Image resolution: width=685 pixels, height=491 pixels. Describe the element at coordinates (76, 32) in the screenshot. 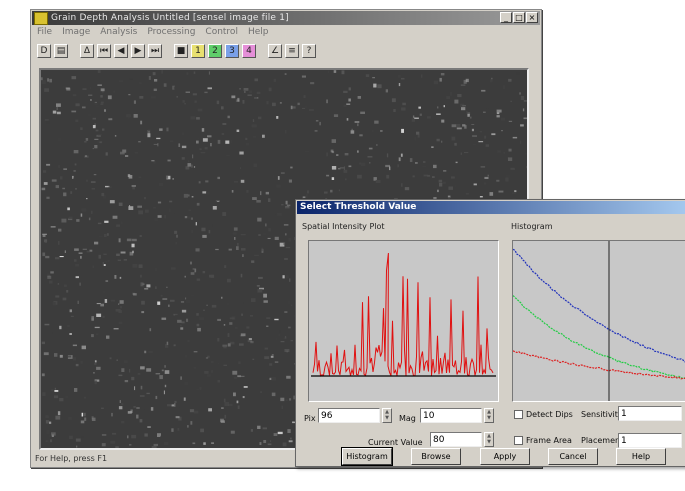

I see `menu-image: Image` at that location.